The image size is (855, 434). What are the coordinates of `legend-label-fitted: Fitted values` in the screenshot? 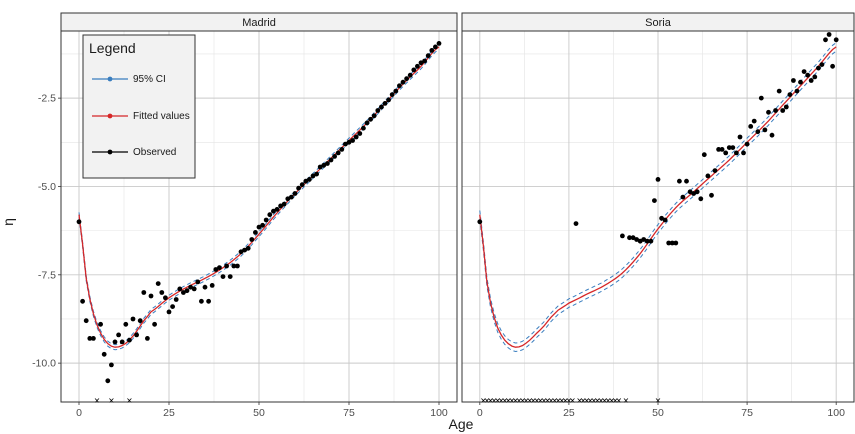 It's located at (161, 116).